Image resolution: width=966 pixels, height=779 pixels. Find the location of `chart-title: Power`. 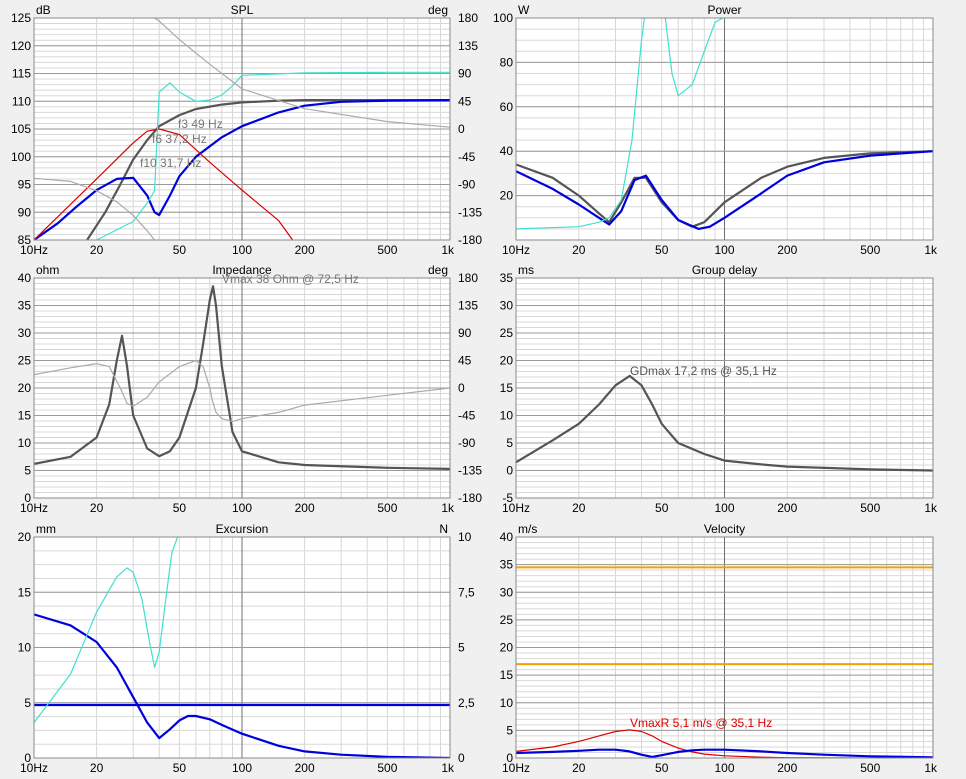

chart-title: Power is located at coordinates (724, 10).